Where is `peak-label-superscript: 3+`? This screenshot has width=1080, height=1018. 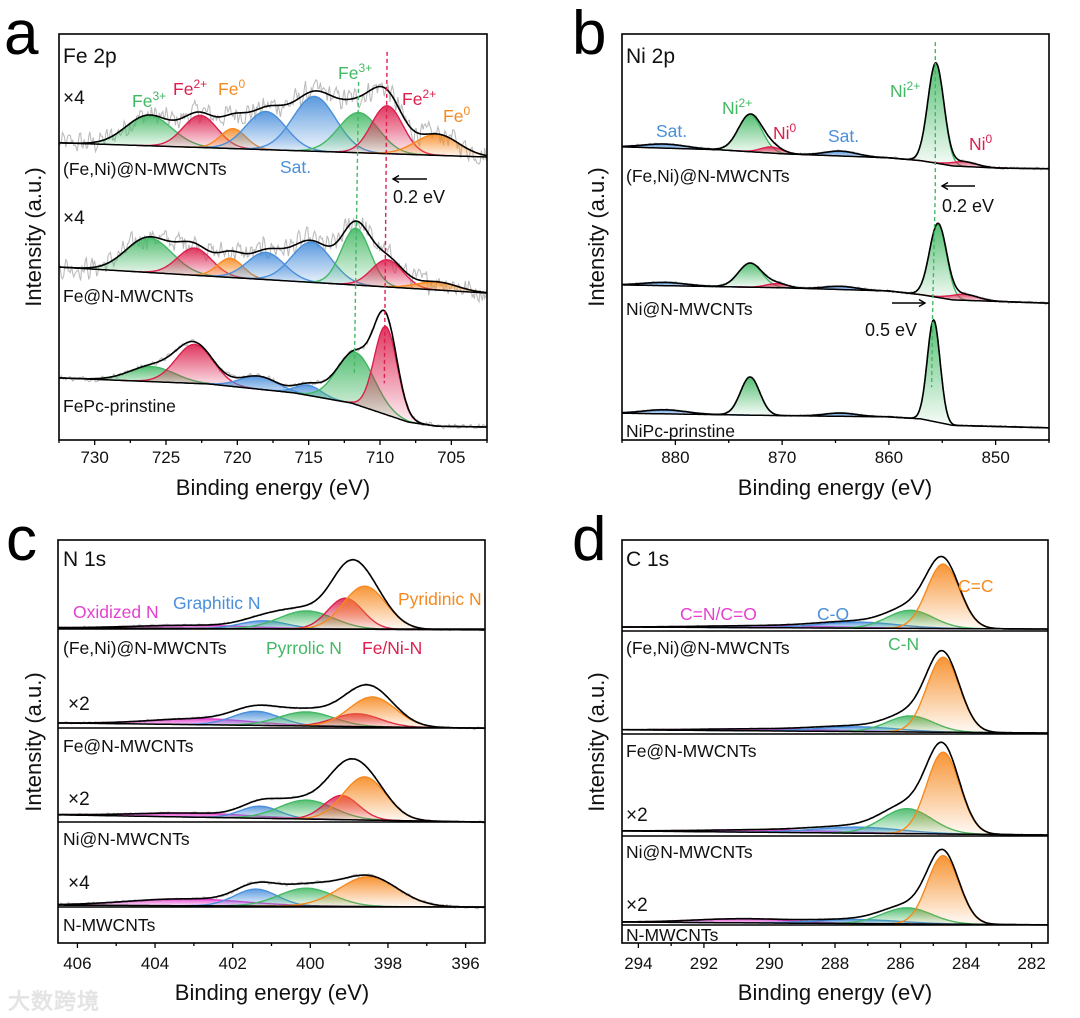 peak-label-superscript: 3+ is located at coordinates (365, 68).